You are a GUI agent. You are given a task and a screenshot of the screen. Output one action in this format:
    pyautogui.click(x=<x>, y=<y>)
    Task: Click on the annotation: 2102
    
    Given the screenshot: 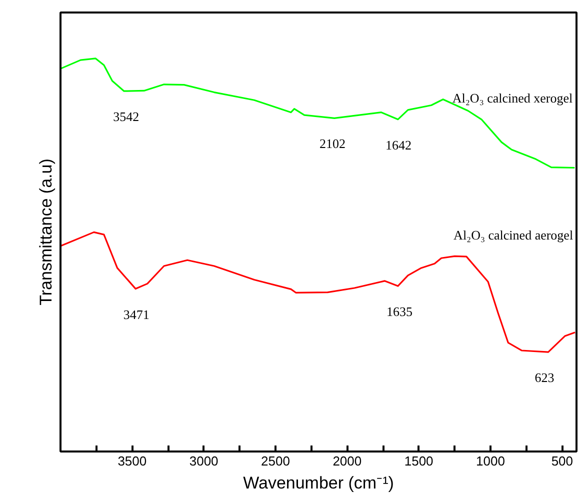 What is the action you would take?
    pyautogui.click(x=333, y=144)
    